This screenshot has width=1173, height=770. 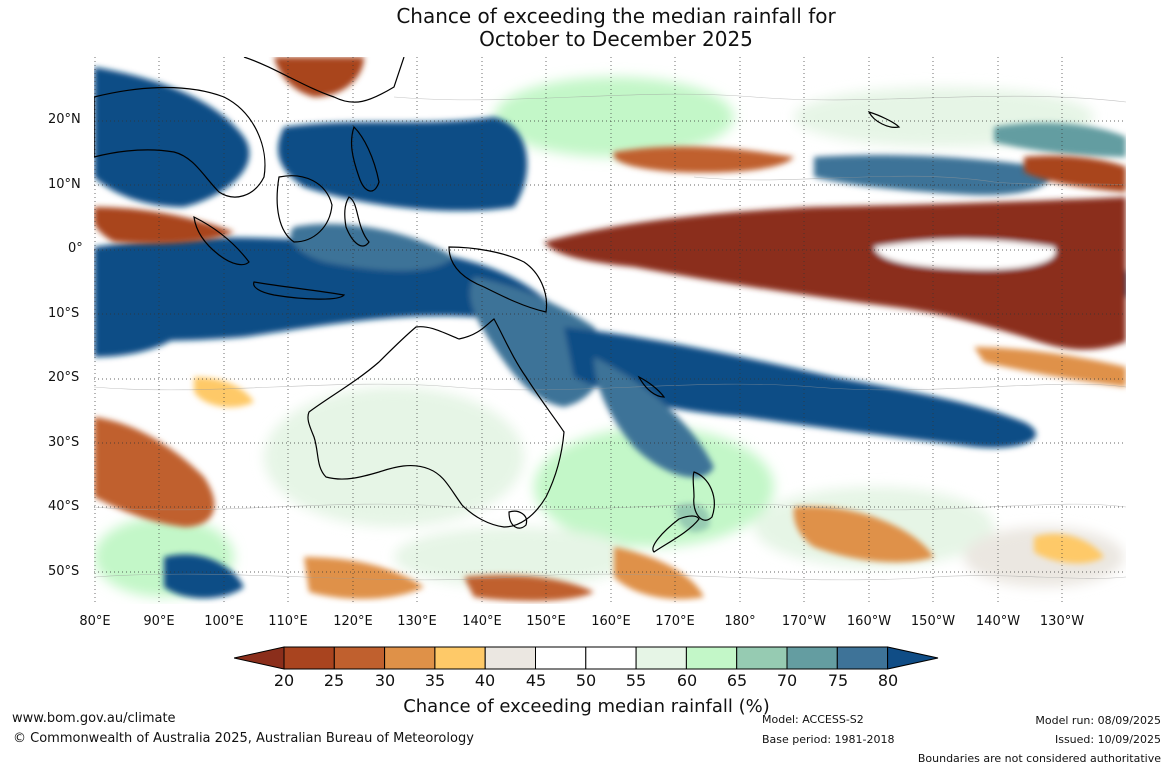 What do you see at coordinates (75, 248) in the screenshot?
I see `lat-tick-0: 0°` at bounding box center [75, 248].